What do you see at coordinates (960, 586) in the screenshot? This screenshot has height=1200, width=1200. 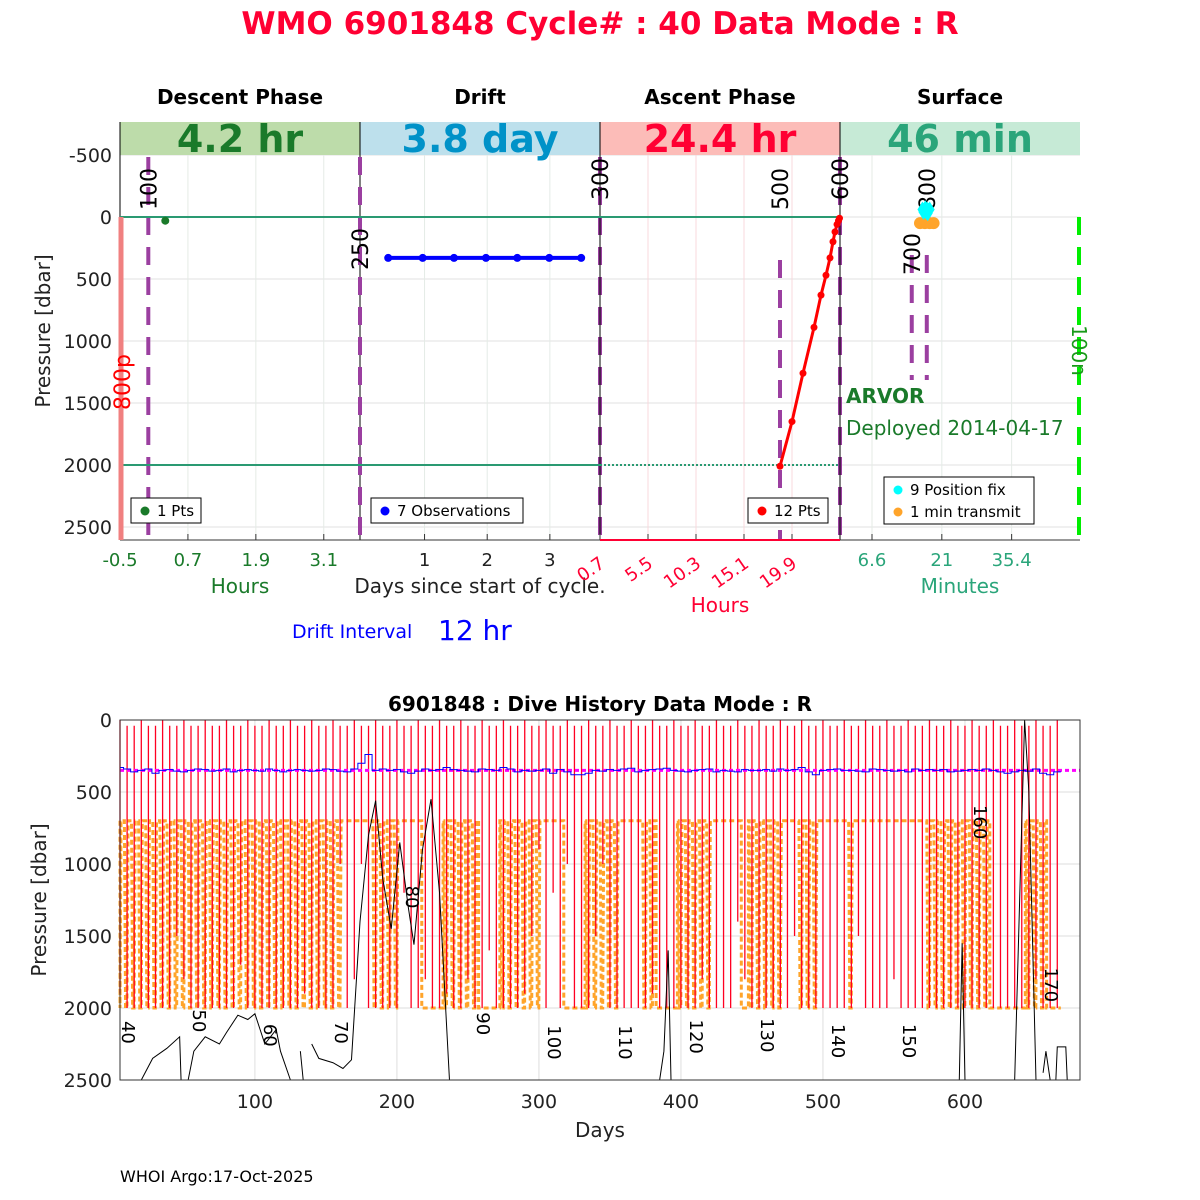 I see `x-axis-label: Minutes` at bounding box center [960, 586].